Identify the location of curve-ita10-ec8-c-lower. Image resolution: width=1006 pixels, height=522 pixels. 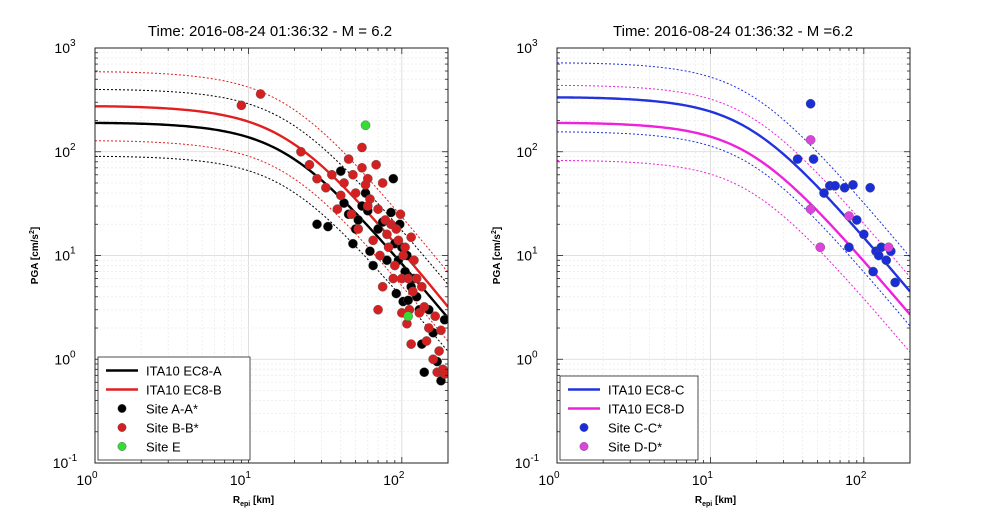
(733, 229).